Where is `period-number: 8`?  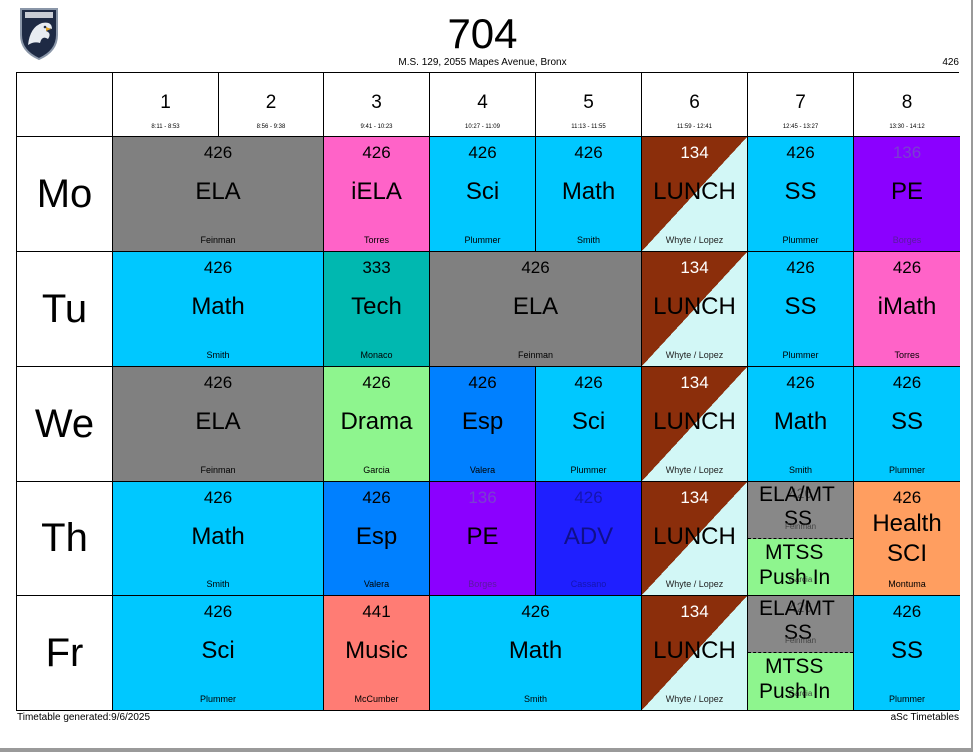 period-number: 8 is located at coordinates (907, 102).